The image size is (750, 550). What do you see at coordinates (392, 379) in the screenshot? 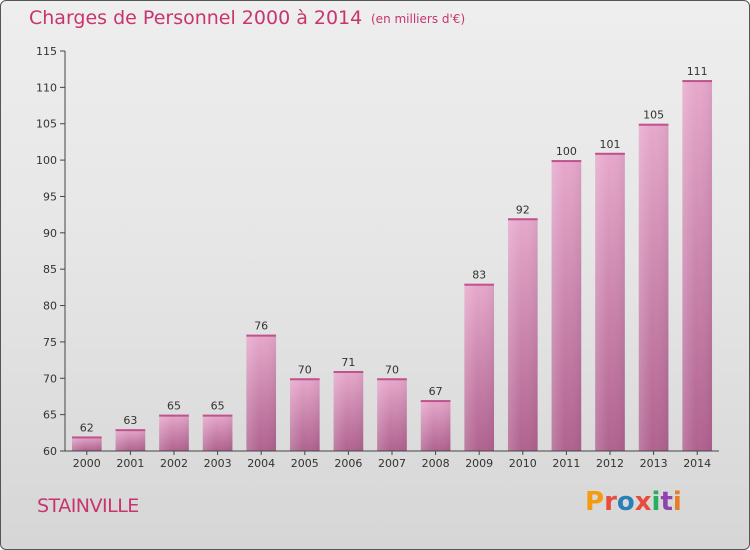
I see `bar-top-2007` at bounding box center [392, 379].